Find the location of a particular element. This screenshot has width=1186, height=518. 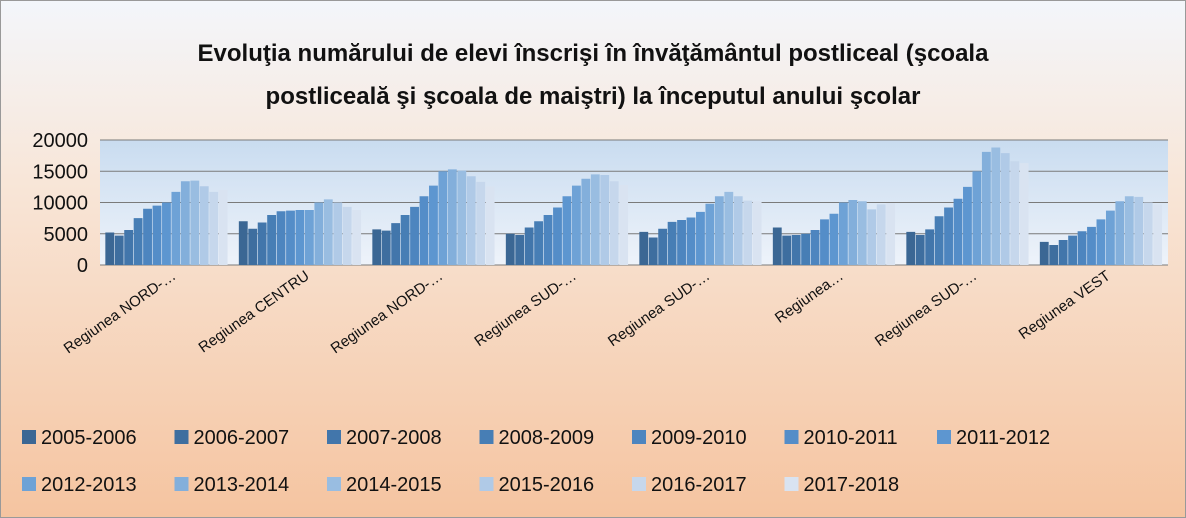

legend-label: 2012-2013 is located at coordinates (89, 485).